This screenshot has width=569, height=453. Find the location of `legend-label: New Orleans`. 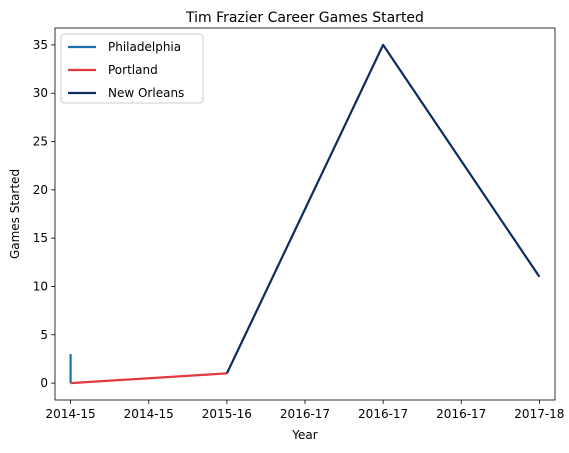

legend-label: New Orleans is located at coordinates (146, 93).